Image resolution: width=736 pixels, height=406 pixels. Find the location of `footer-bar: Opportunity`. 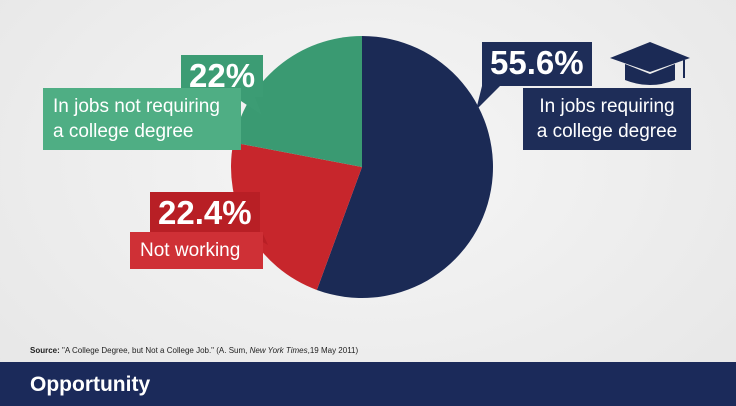

footer-bar: Opportunity is located at coordinates (368, 384).